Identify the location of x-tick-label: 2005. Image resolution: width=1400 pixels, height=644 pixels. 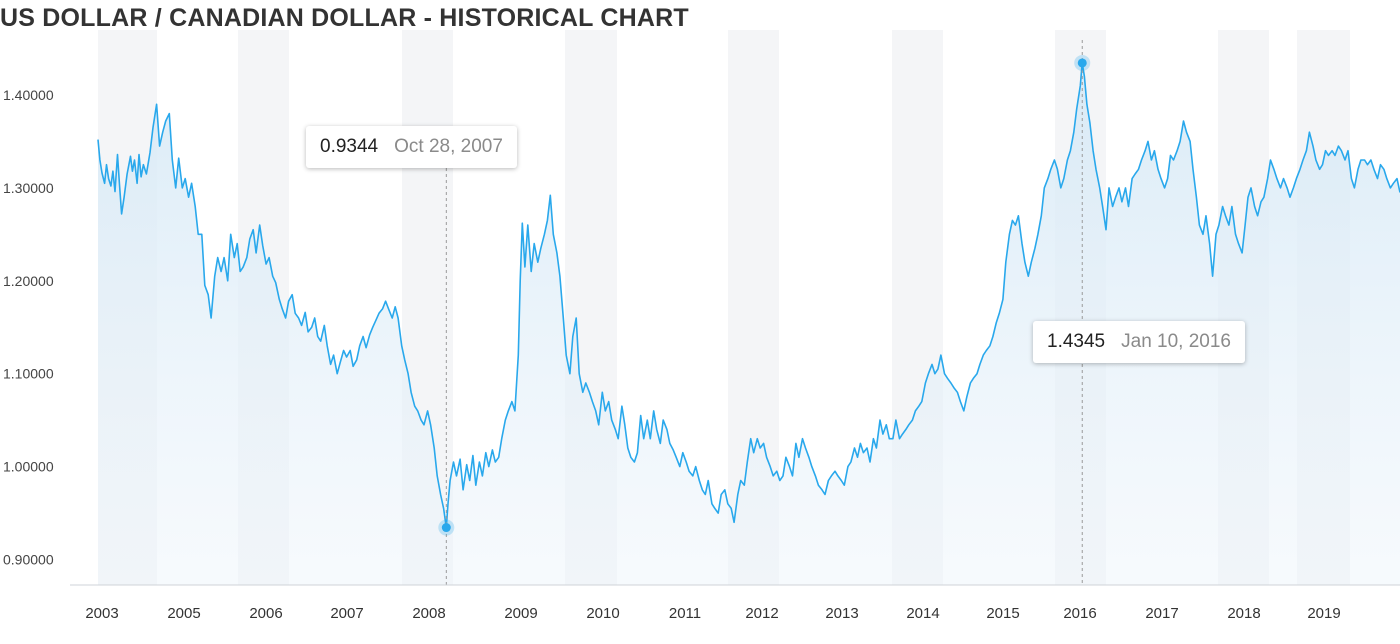
(183, 613).